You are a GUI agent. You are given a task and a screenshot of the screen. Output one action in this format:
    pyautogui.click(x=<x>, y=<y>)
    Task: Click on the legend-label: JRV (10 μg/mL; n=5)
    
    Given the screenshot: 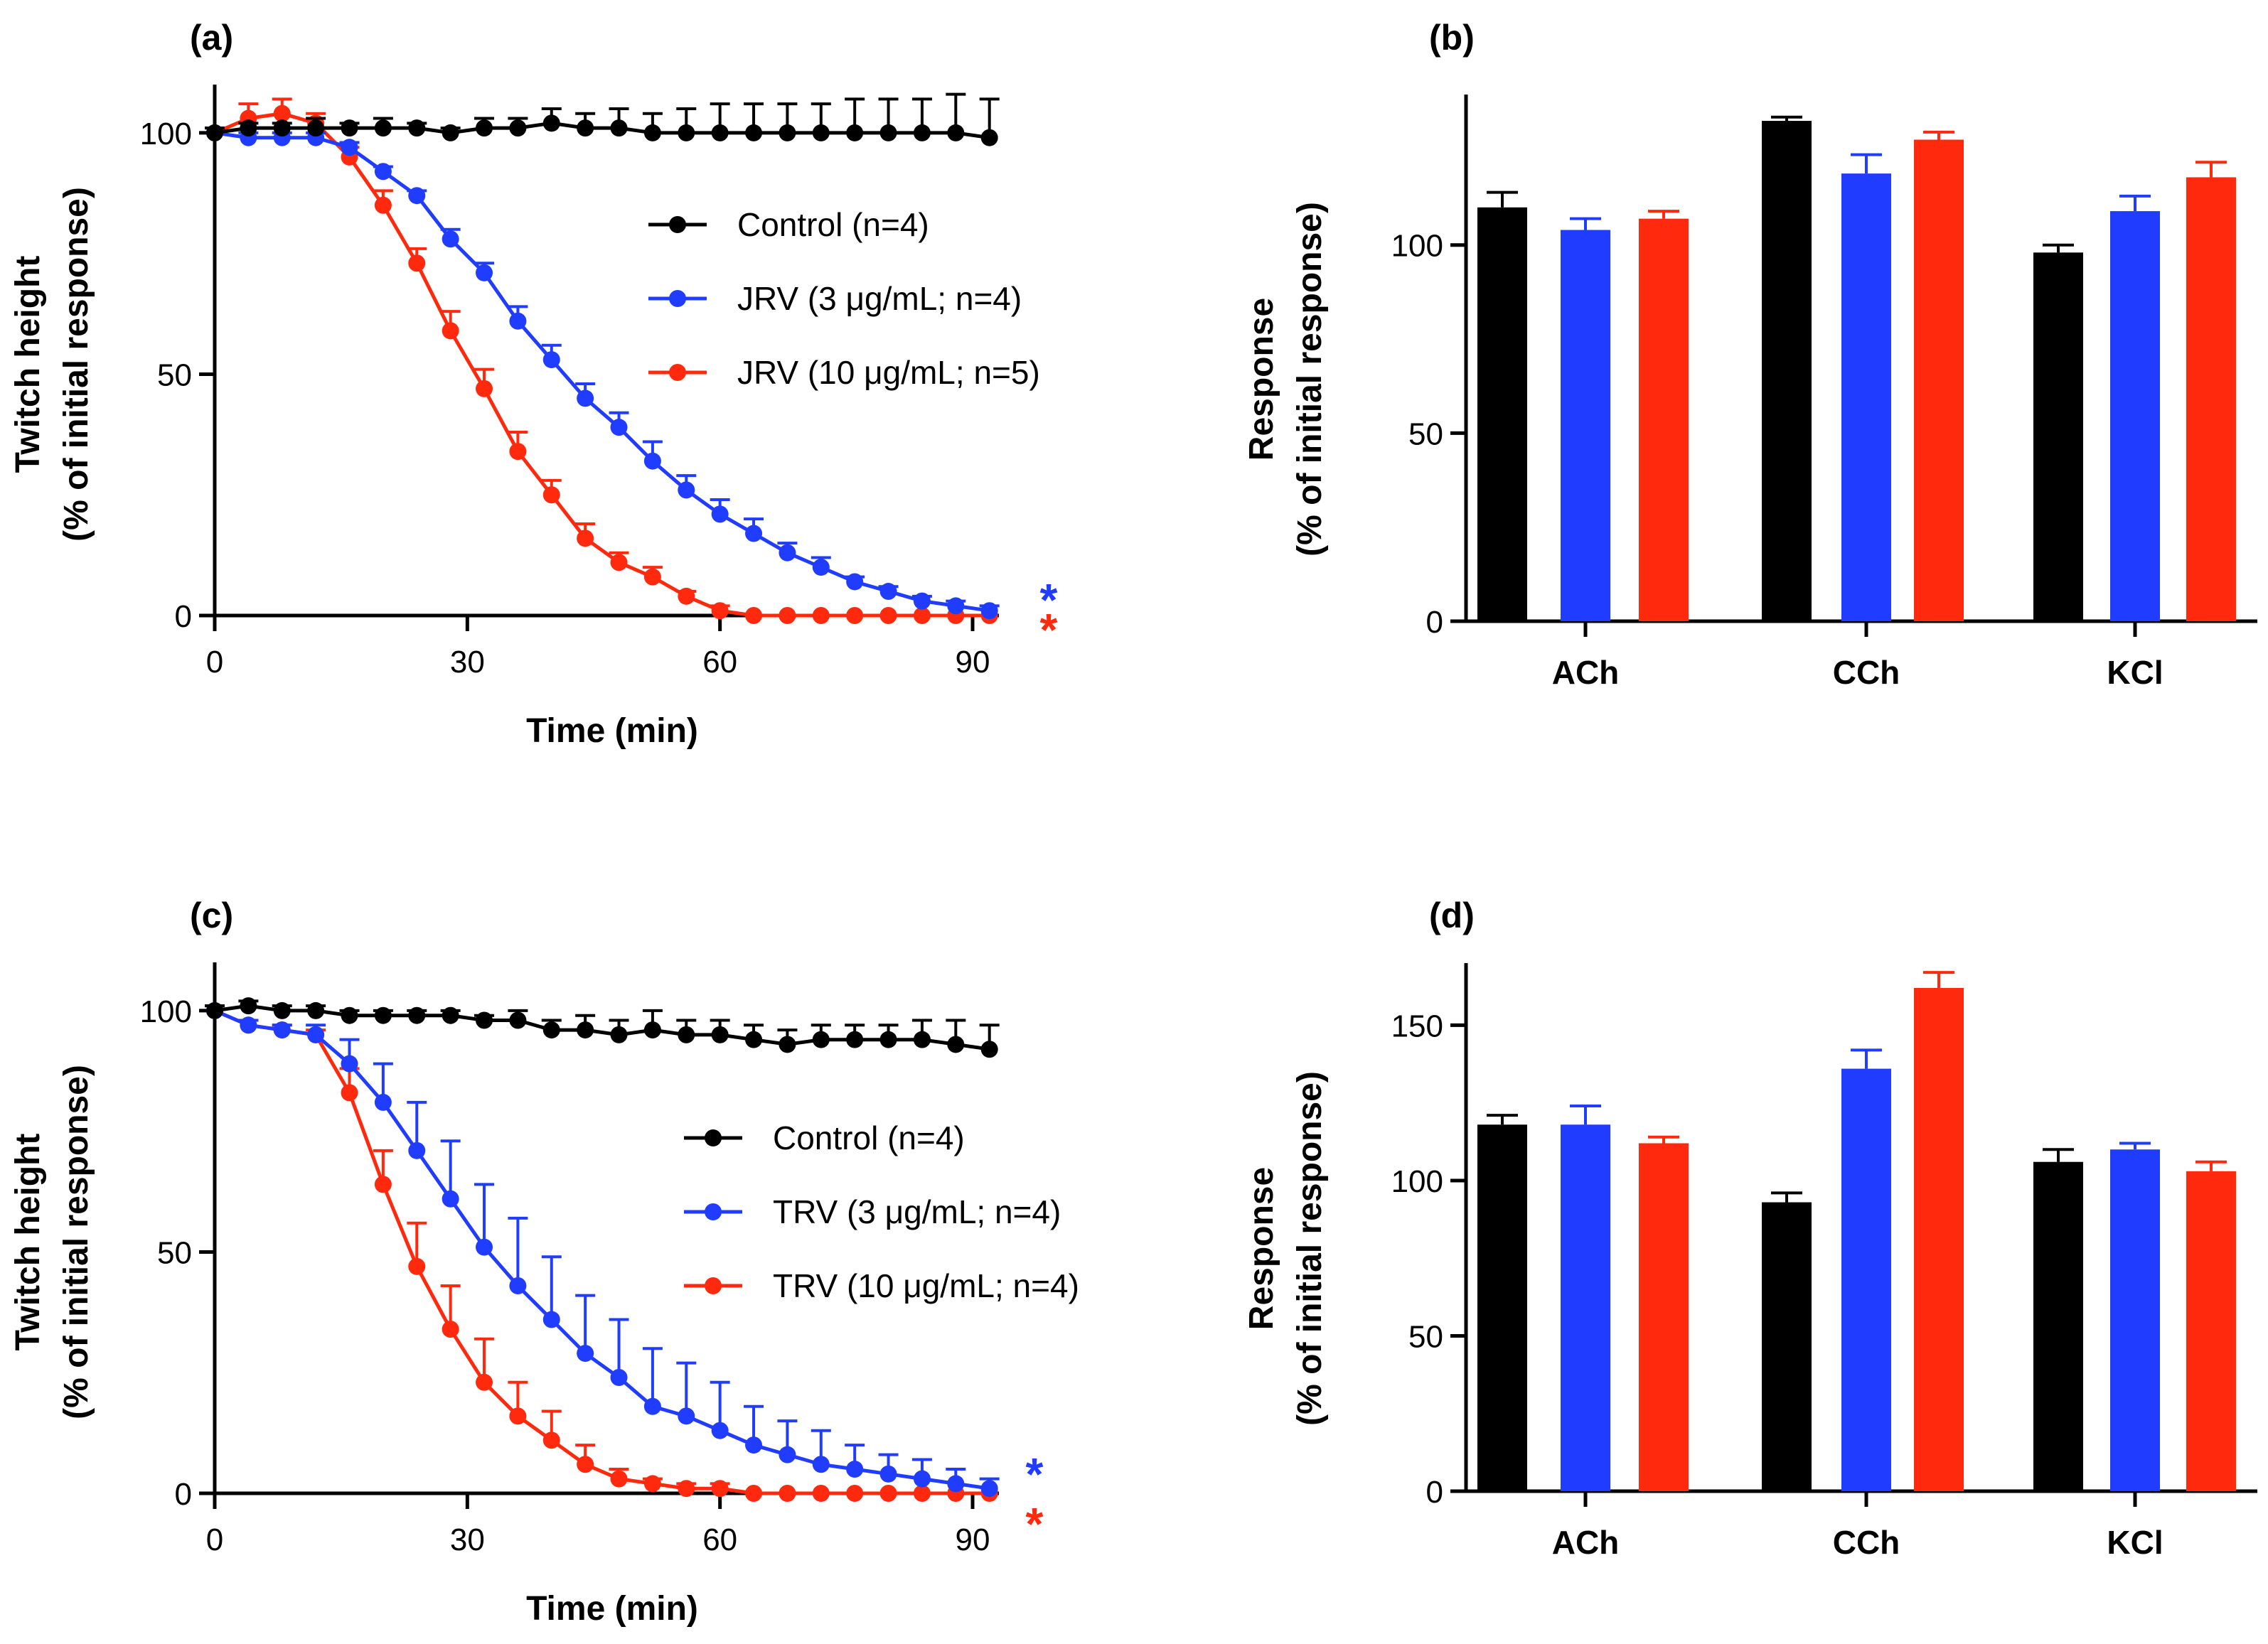 What is the action you would take?
    pyautogui.click(x=888, y=373)
    